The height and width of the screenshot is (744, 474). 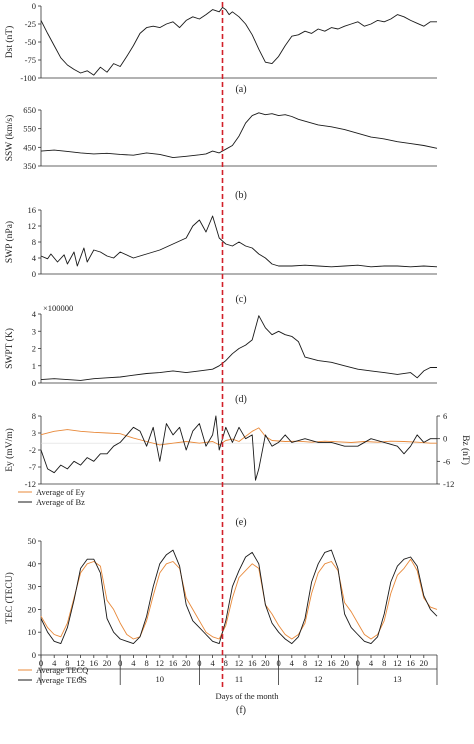 I want to click on y-tick-label: 650, so click(x=29, y=110).